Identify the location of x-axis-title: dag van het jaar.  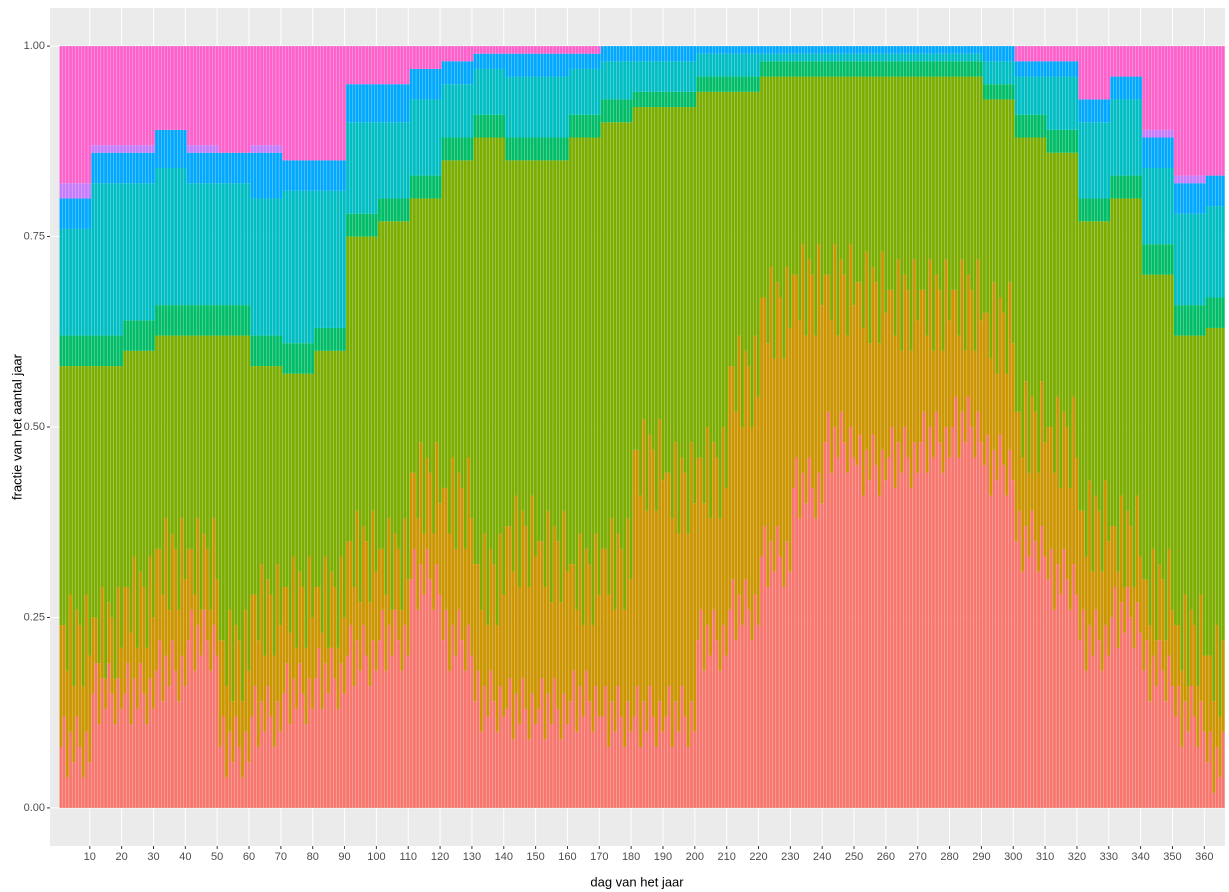
(637, 881).